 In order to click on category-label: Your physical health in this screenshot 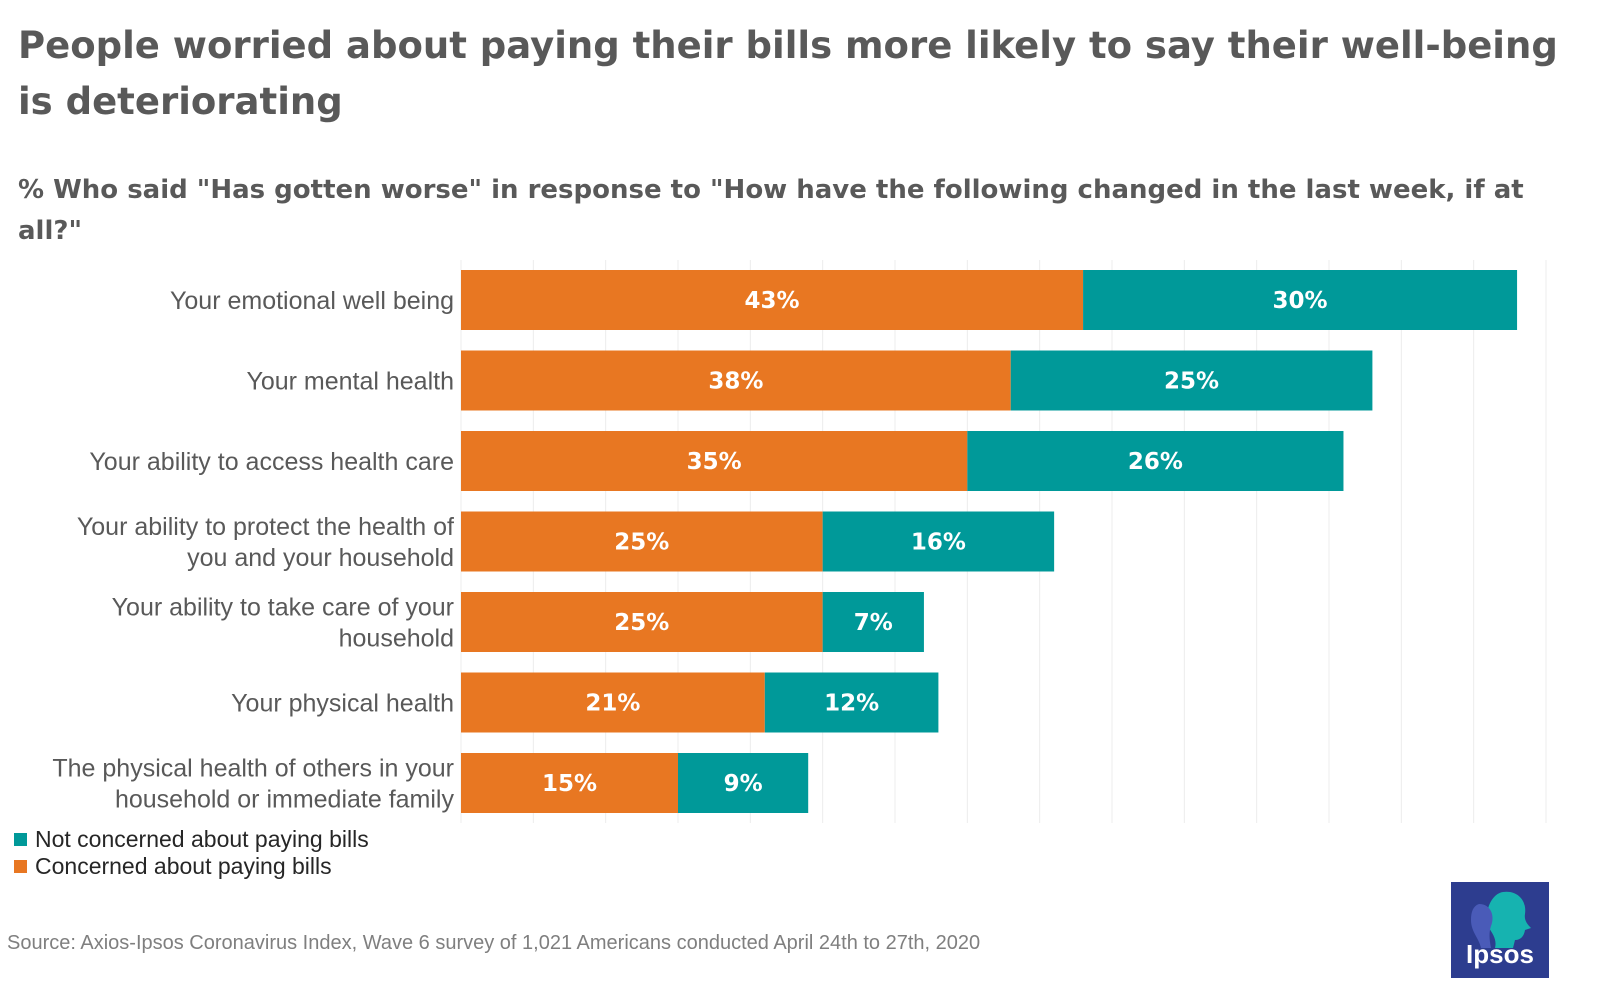, I will do `click(342, 704)`.